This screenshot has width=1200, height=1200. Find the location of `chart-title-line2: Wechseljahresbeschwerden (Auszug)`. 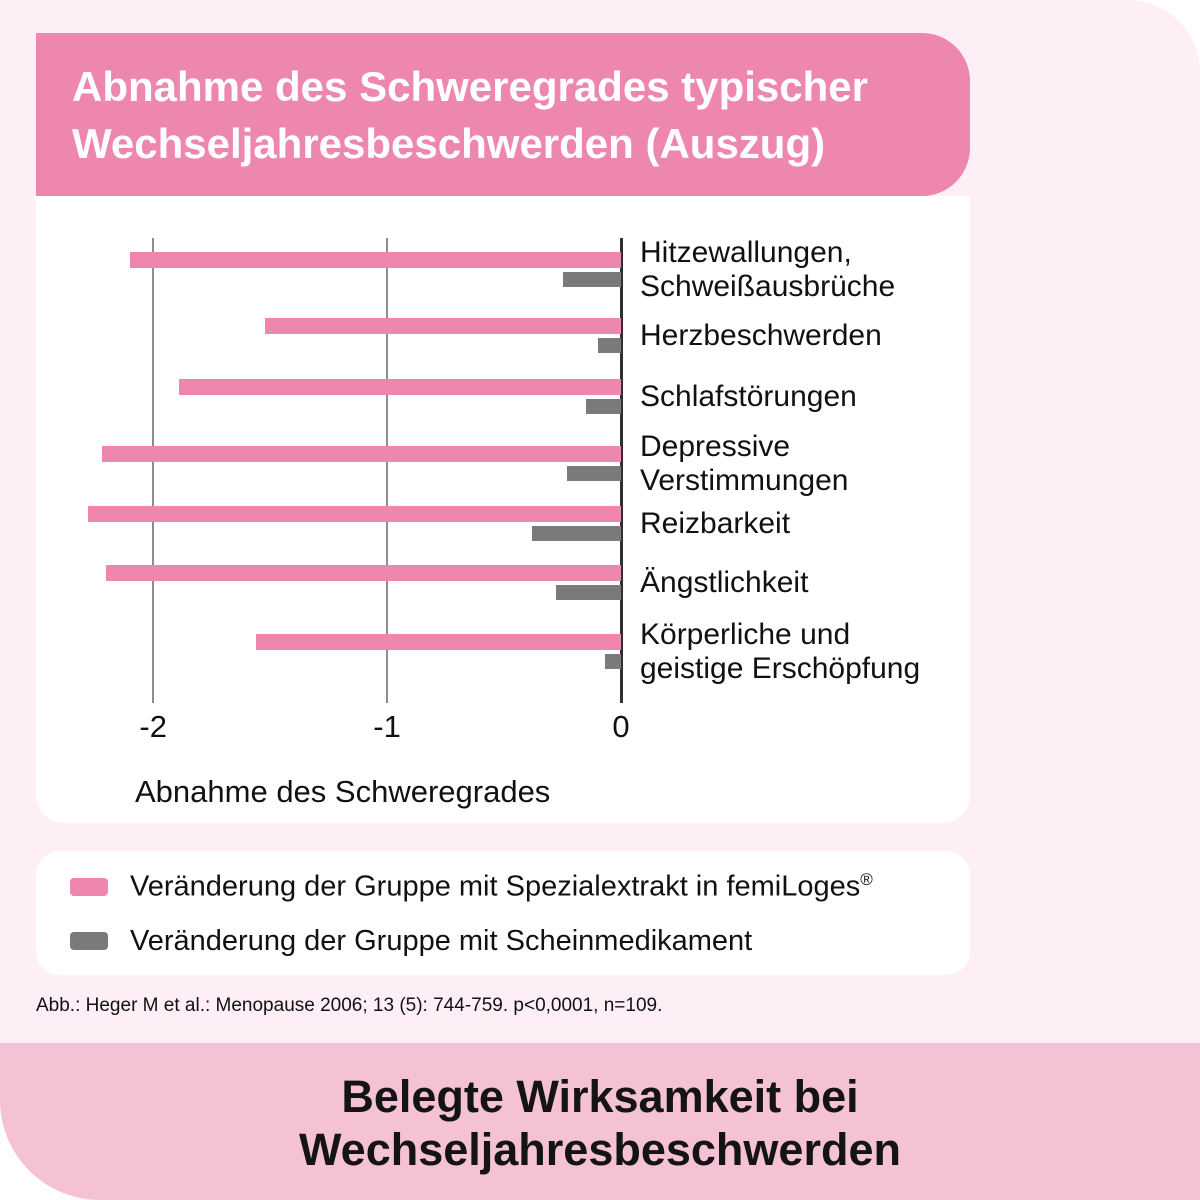

chart-title-line2: Wechseljahresbeschwerden (Auszug) is located at coordinates (449, 143).